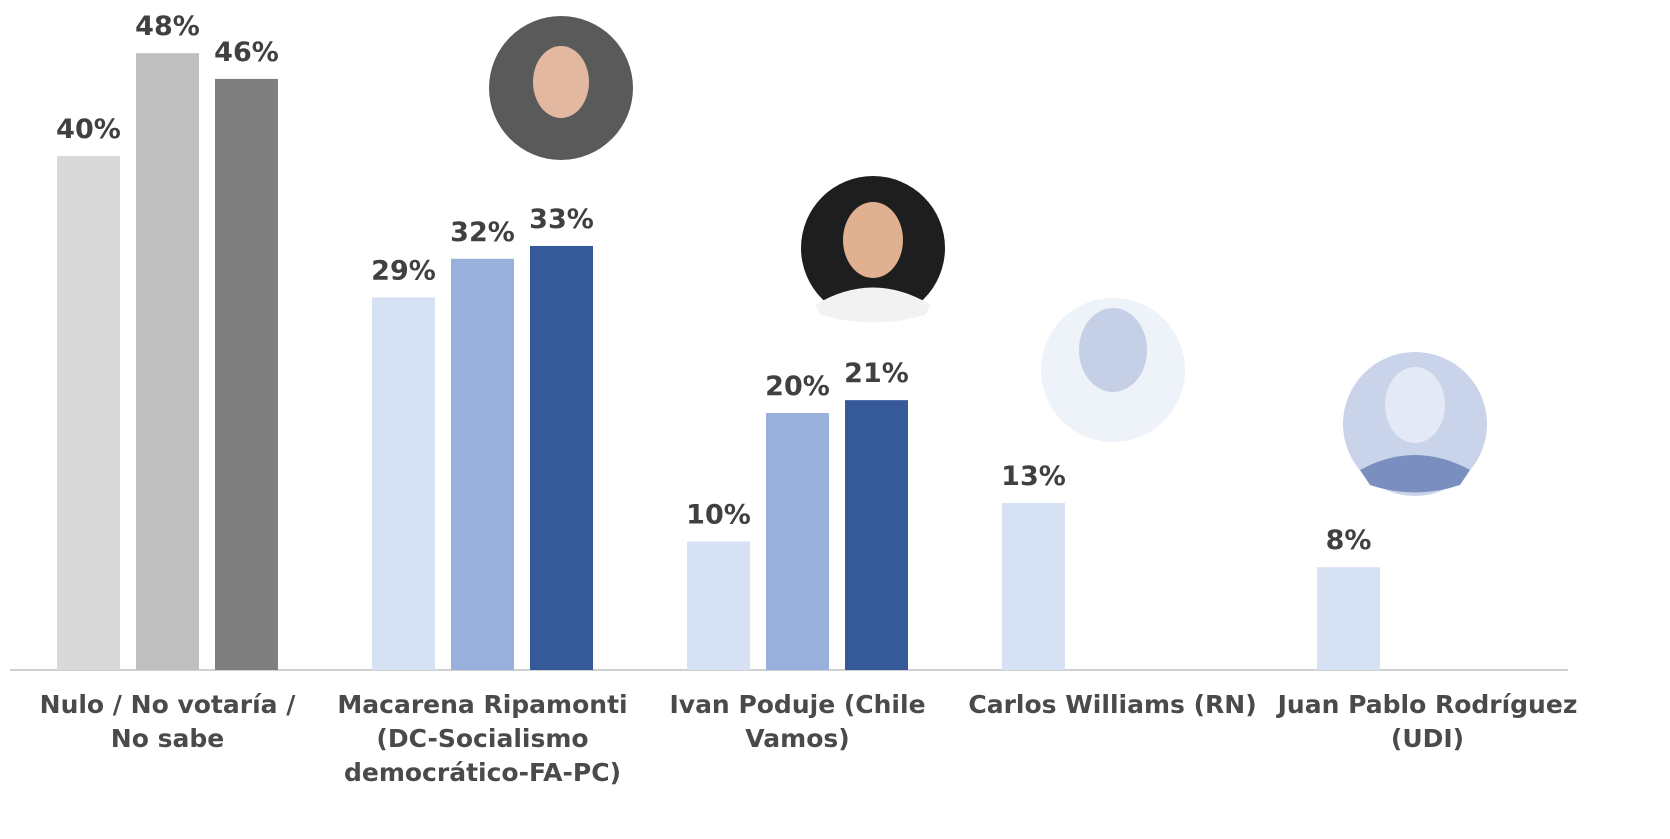 The image size is (1670, 839). I want to click on photo-shirt, so click(873, 305).